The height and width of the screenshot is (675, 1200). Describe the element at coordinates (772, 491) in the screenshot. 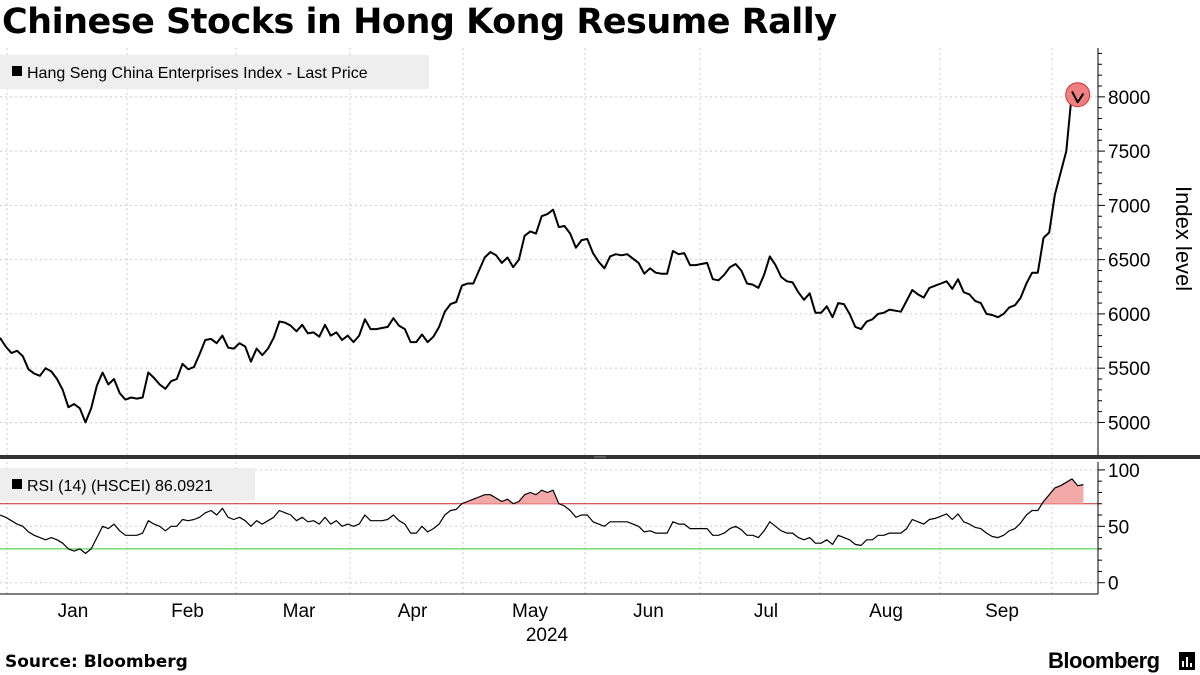

I see `rsi-overbought-fill` at that location.